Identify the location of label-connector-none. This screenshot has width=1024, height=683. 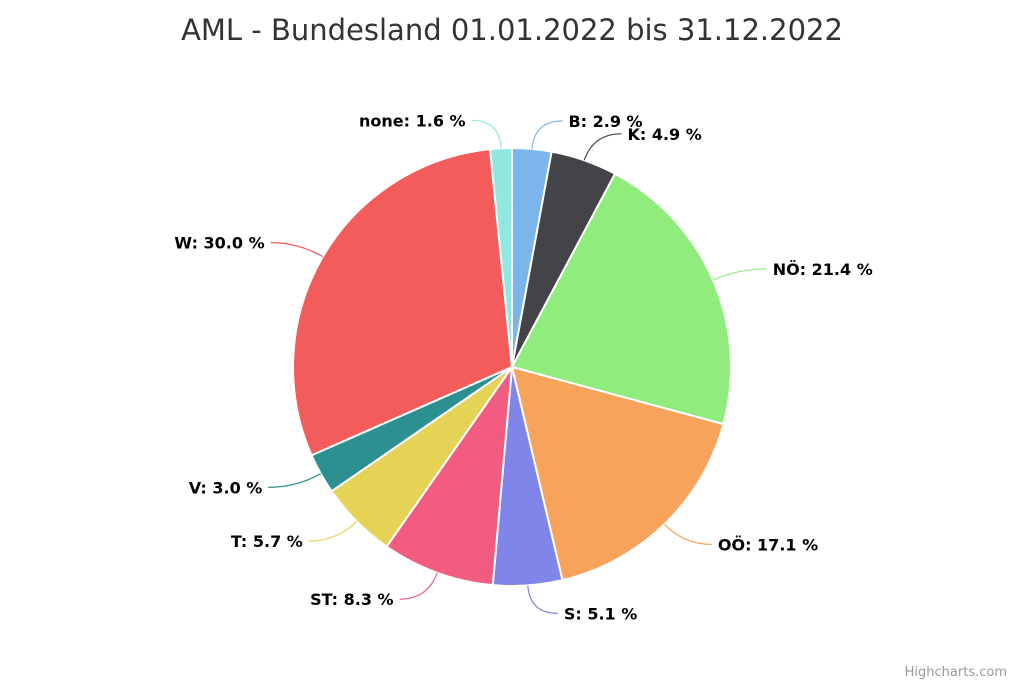
(486, 134).